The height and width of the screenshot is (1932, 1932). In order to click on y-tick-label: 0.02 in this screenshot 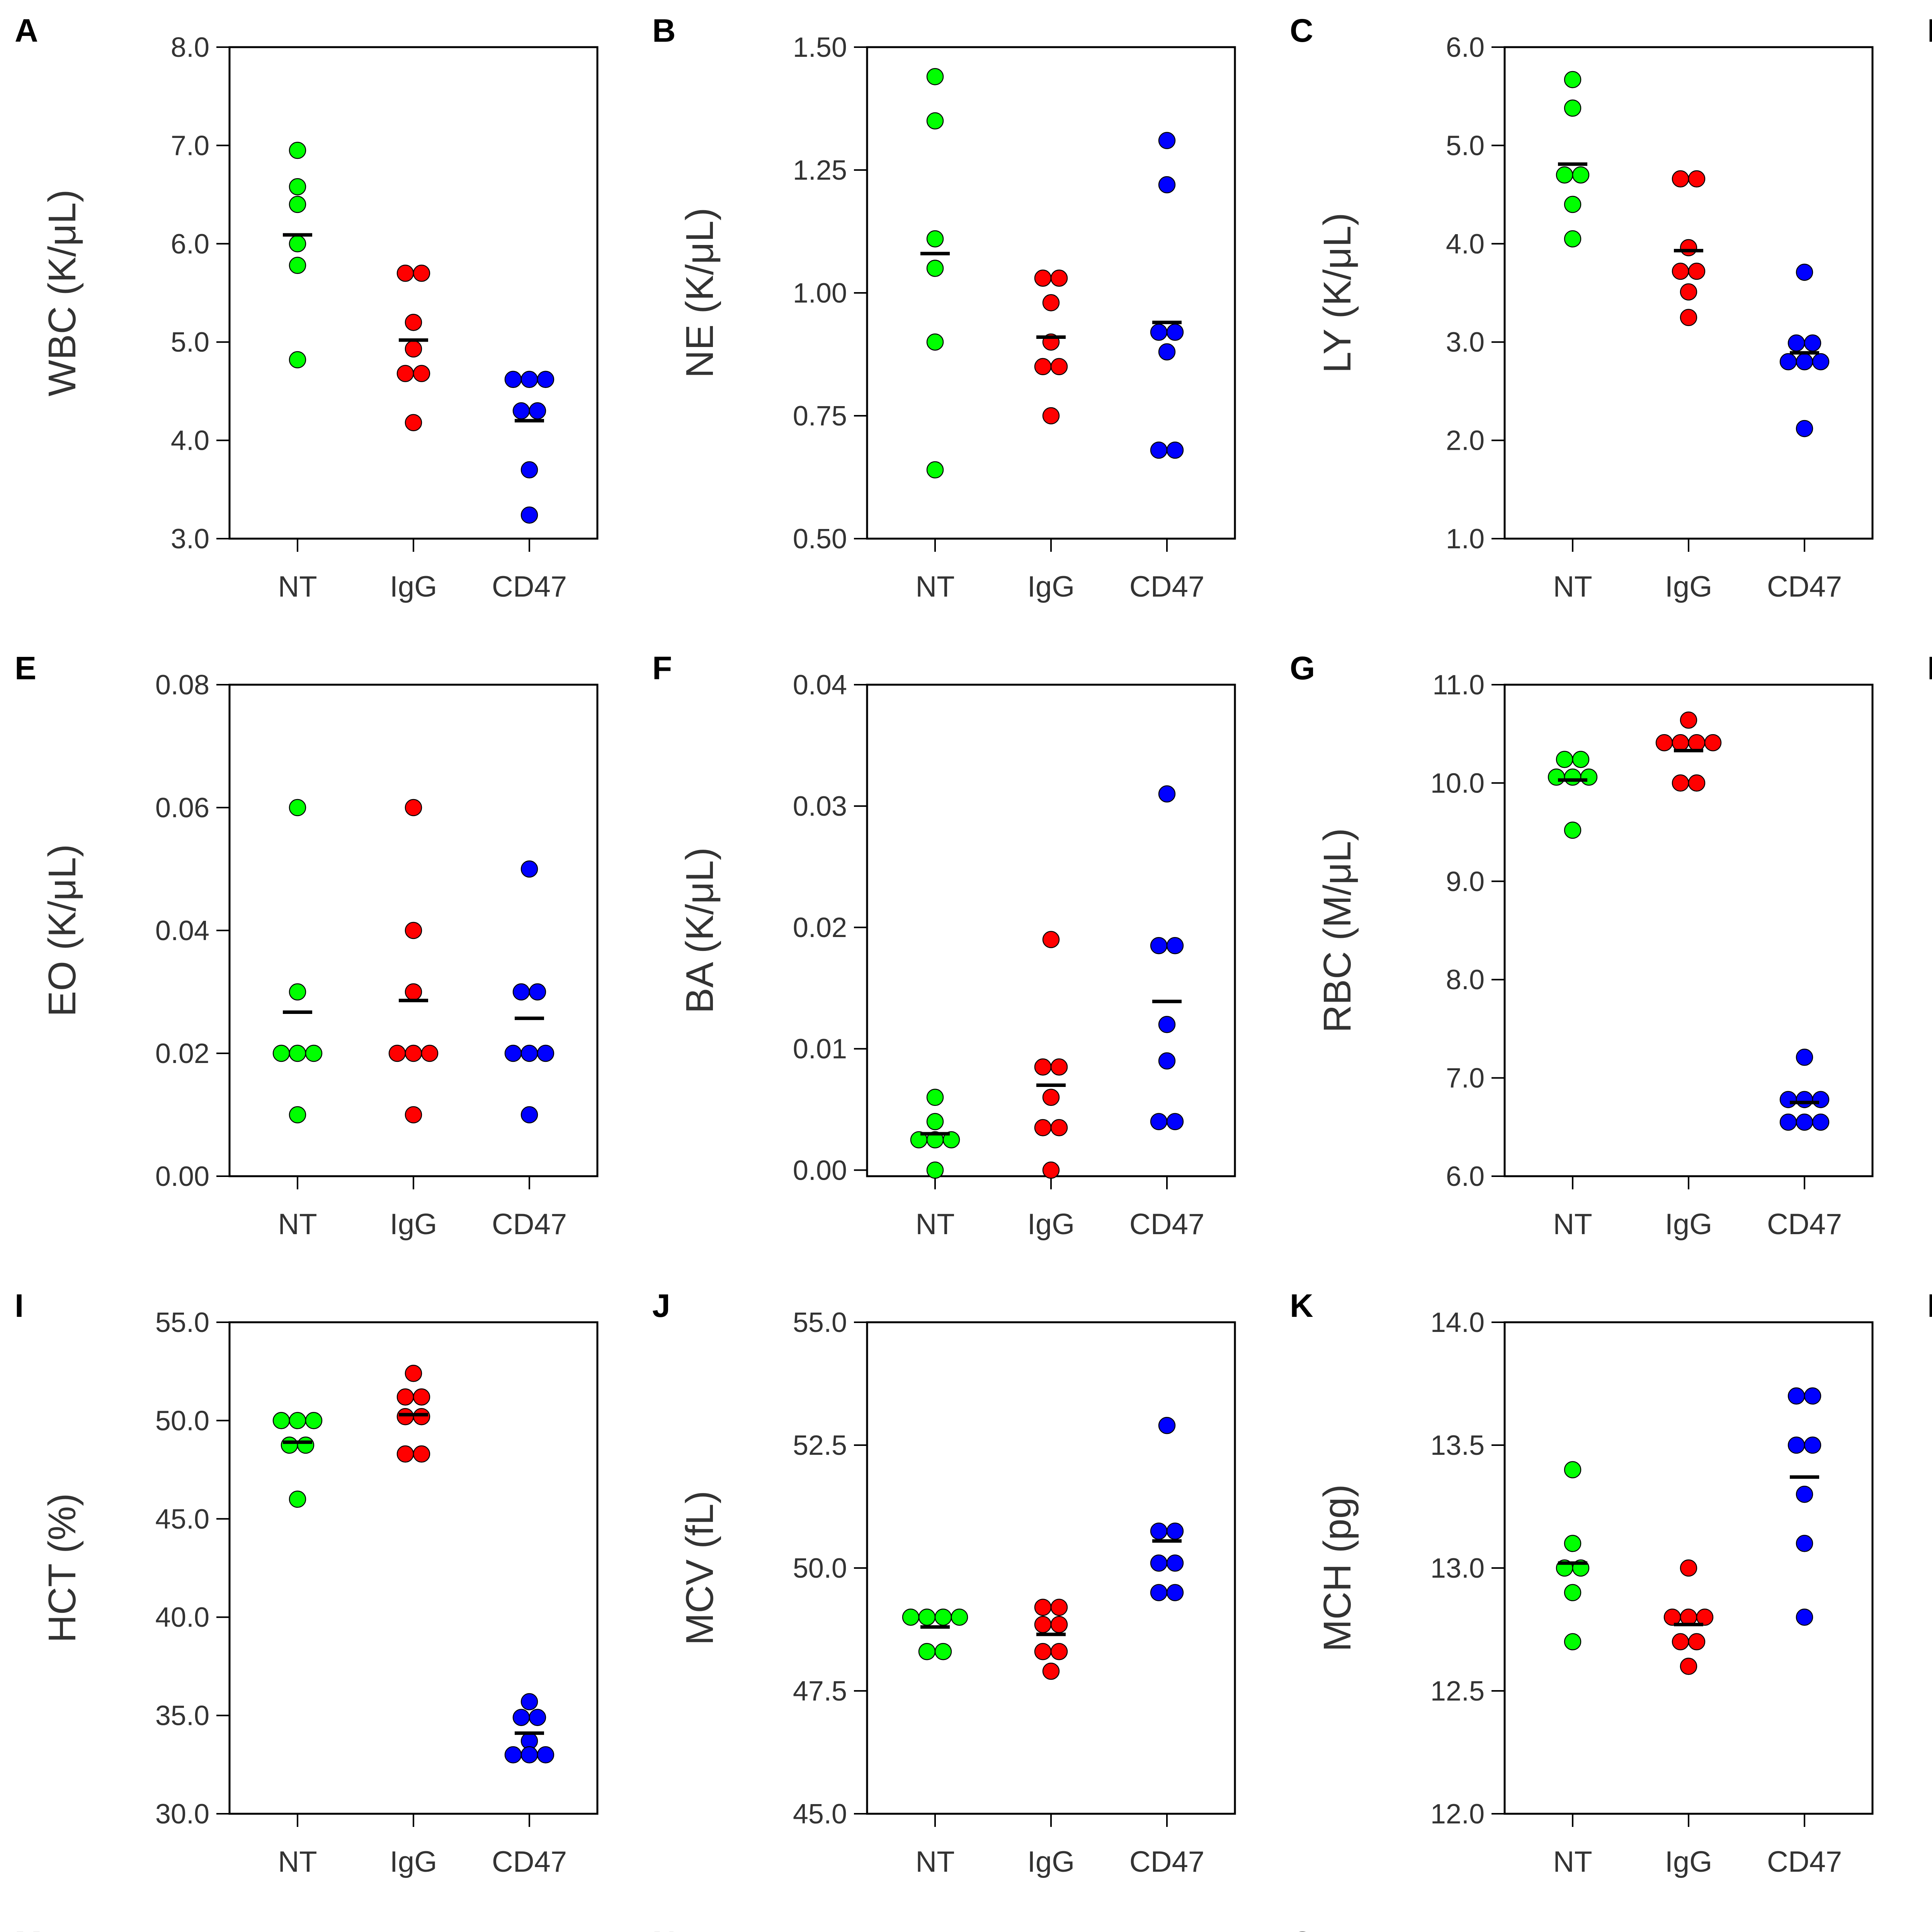, I will do `click(182, 1054)`.